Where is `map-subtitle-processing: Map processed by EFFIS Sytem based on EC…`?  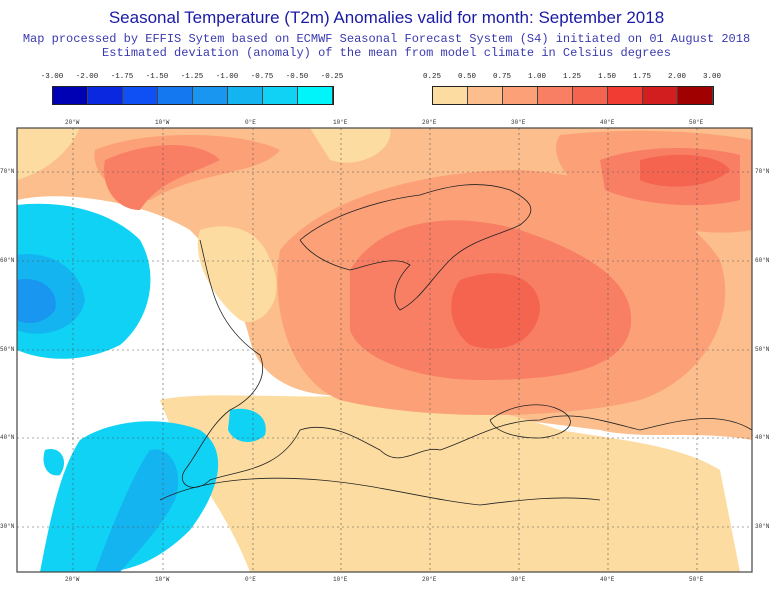
map-subtitle-processing: Map processed by EFFIS Sytem based on EC… is located at coordinates (386, 39).